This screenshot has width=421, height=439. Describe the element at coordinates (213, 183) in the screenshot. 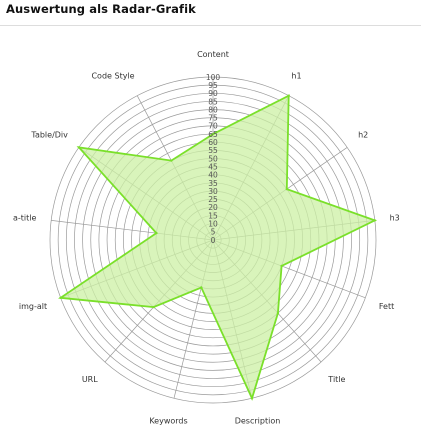

I see `tick-label: 35` at that location.